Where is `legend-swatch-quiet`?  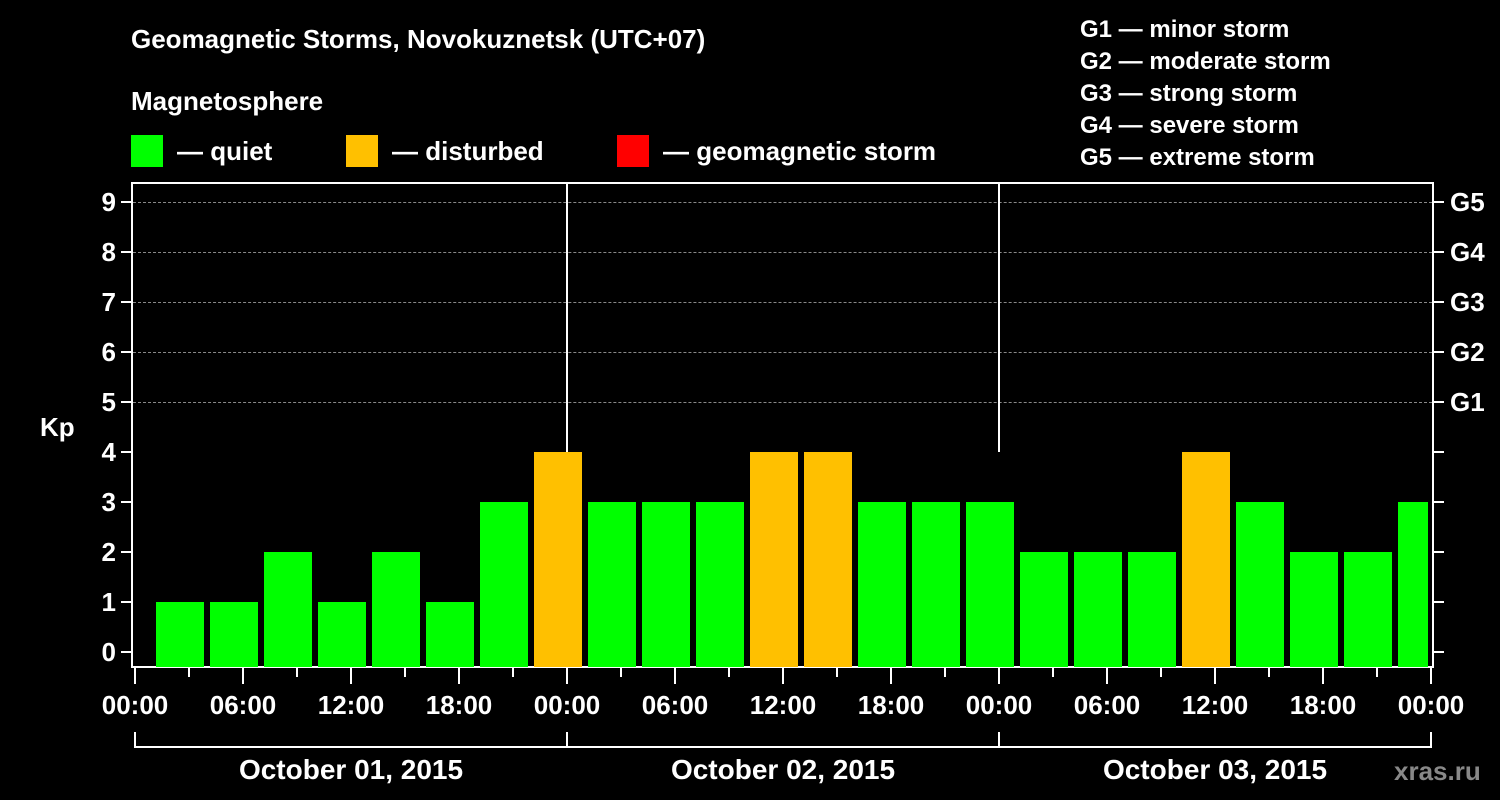 legend-swatch-quiet is located at coordinates (147, 151).